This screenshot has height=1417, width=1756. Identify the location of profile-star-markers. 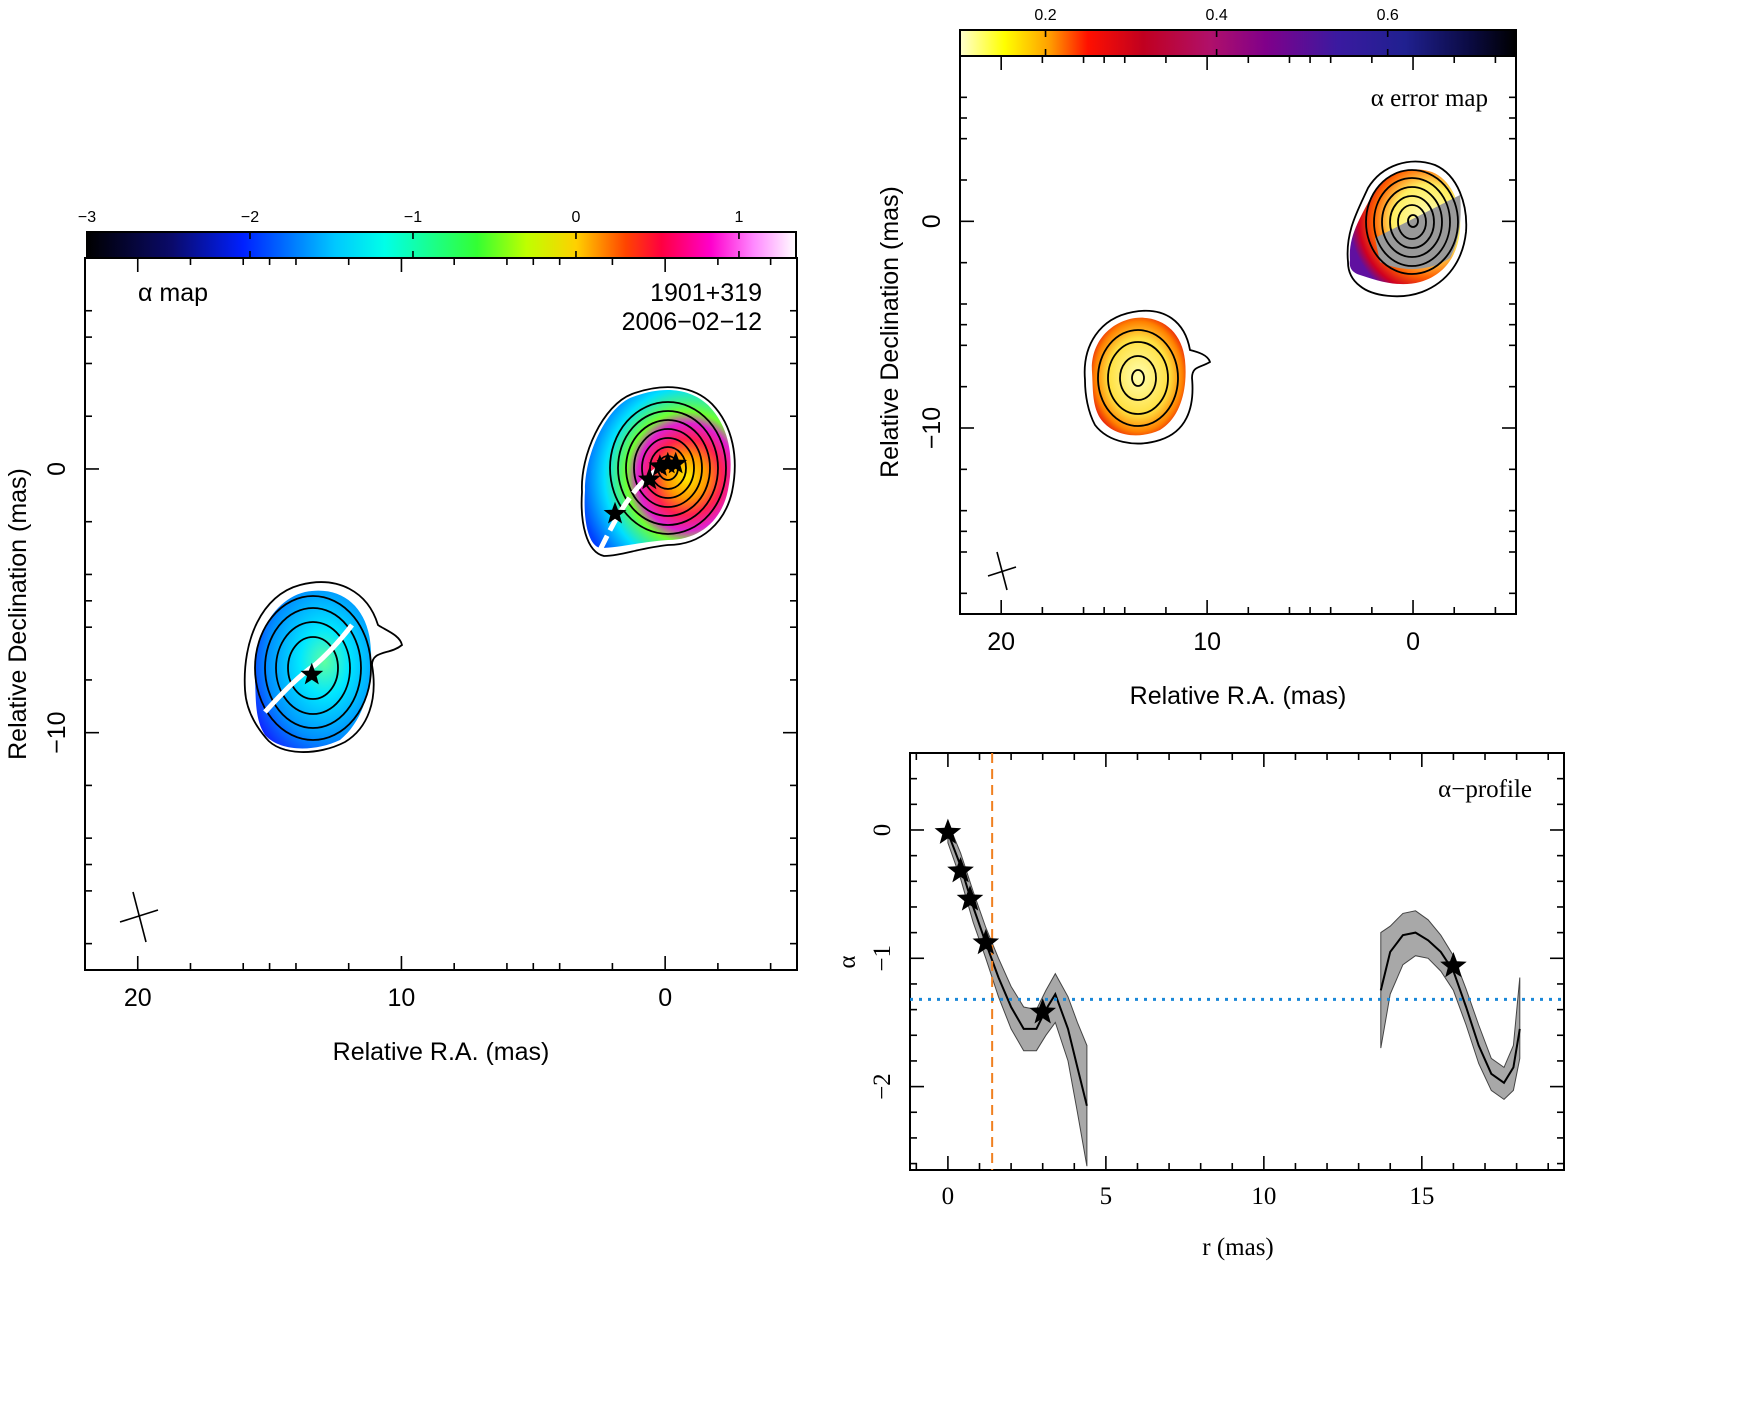
(1200, 921).